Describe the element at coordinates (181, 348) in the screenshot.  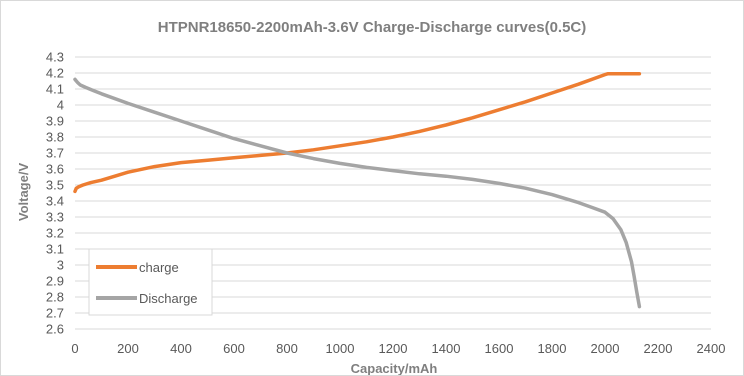
I see `x-tick-label: 400` at that location.